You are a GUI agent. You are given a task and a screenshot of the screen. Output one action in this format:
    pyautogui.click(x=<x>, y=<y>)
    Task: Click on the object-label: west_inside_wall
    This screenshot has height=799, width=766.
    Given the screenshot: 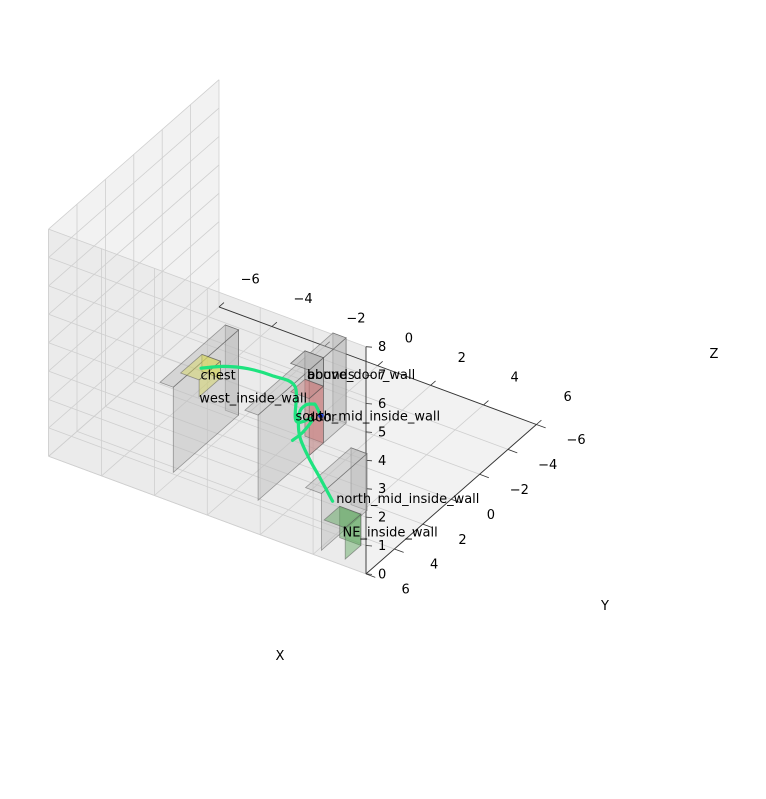 What is the action you would take?
    pyautogui.click(x=253, y=399)
    